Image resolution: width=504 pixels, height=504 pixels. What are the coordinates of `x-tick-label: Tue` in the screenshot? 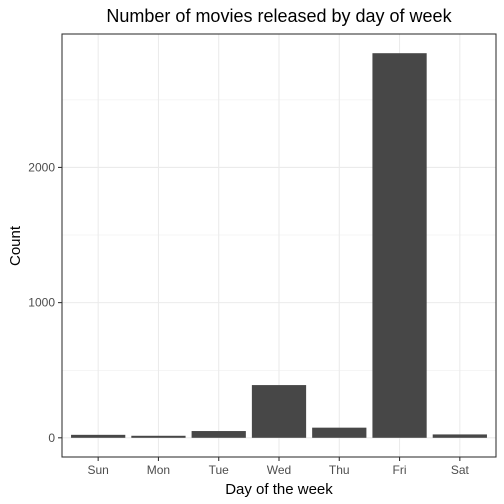 It's located at (219, 470).